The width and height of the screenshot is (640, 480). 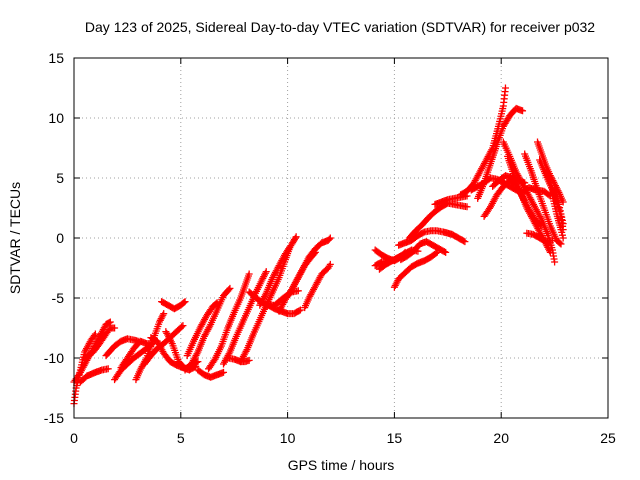 What do you see at coordinates (56, 118) in the screenshot?
I see `y-tick-label: 10` at bounding box center [56, 118].